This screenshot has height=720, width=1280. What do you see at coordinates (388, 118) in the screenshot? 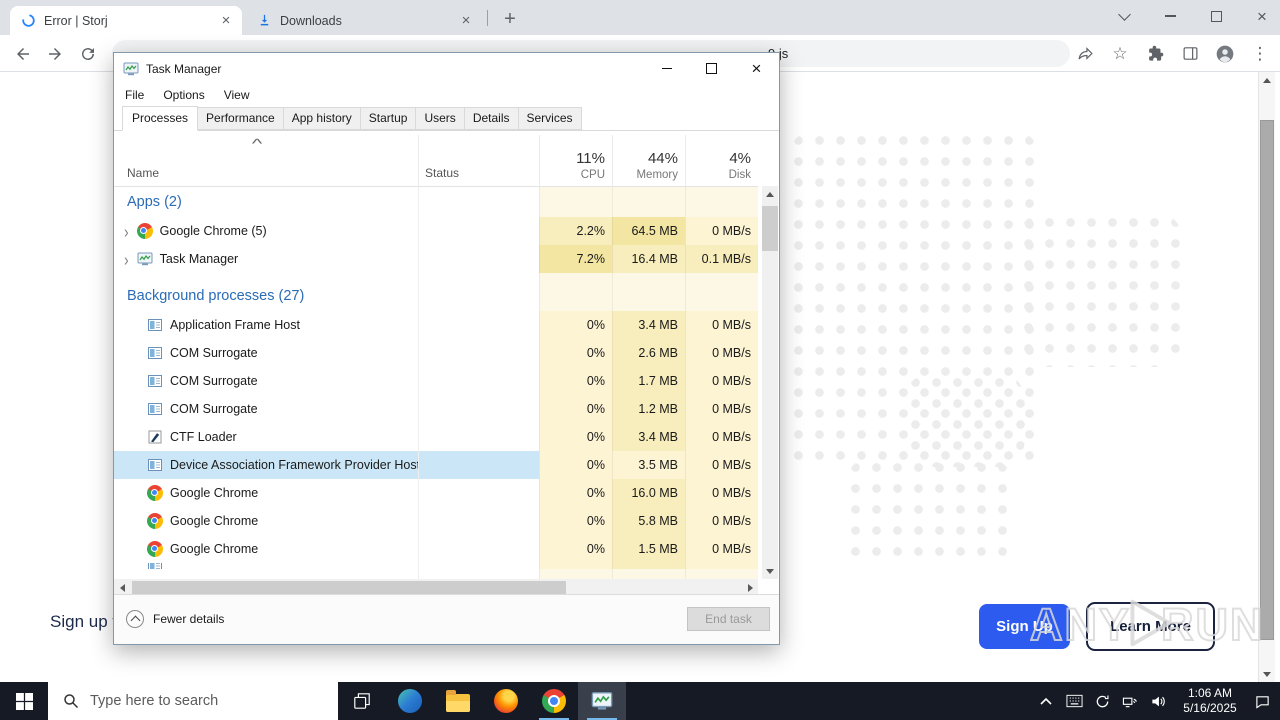
I see `tm-tab-startup: Startup` at bounding box center [388, 118].